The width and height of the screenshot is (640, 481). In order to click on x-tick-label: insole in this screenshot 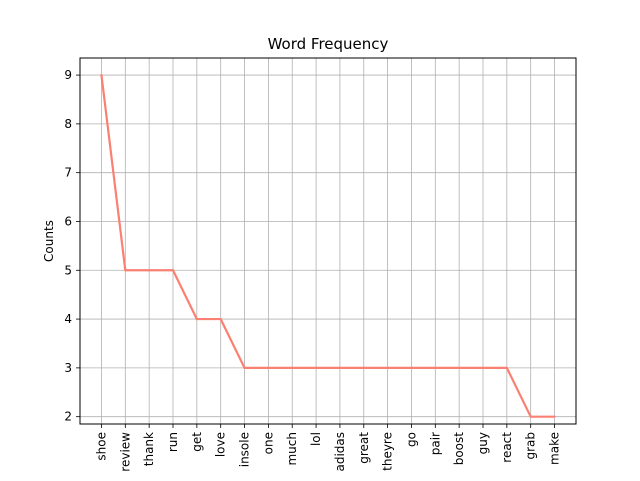, I will do `click(245, 449)`.